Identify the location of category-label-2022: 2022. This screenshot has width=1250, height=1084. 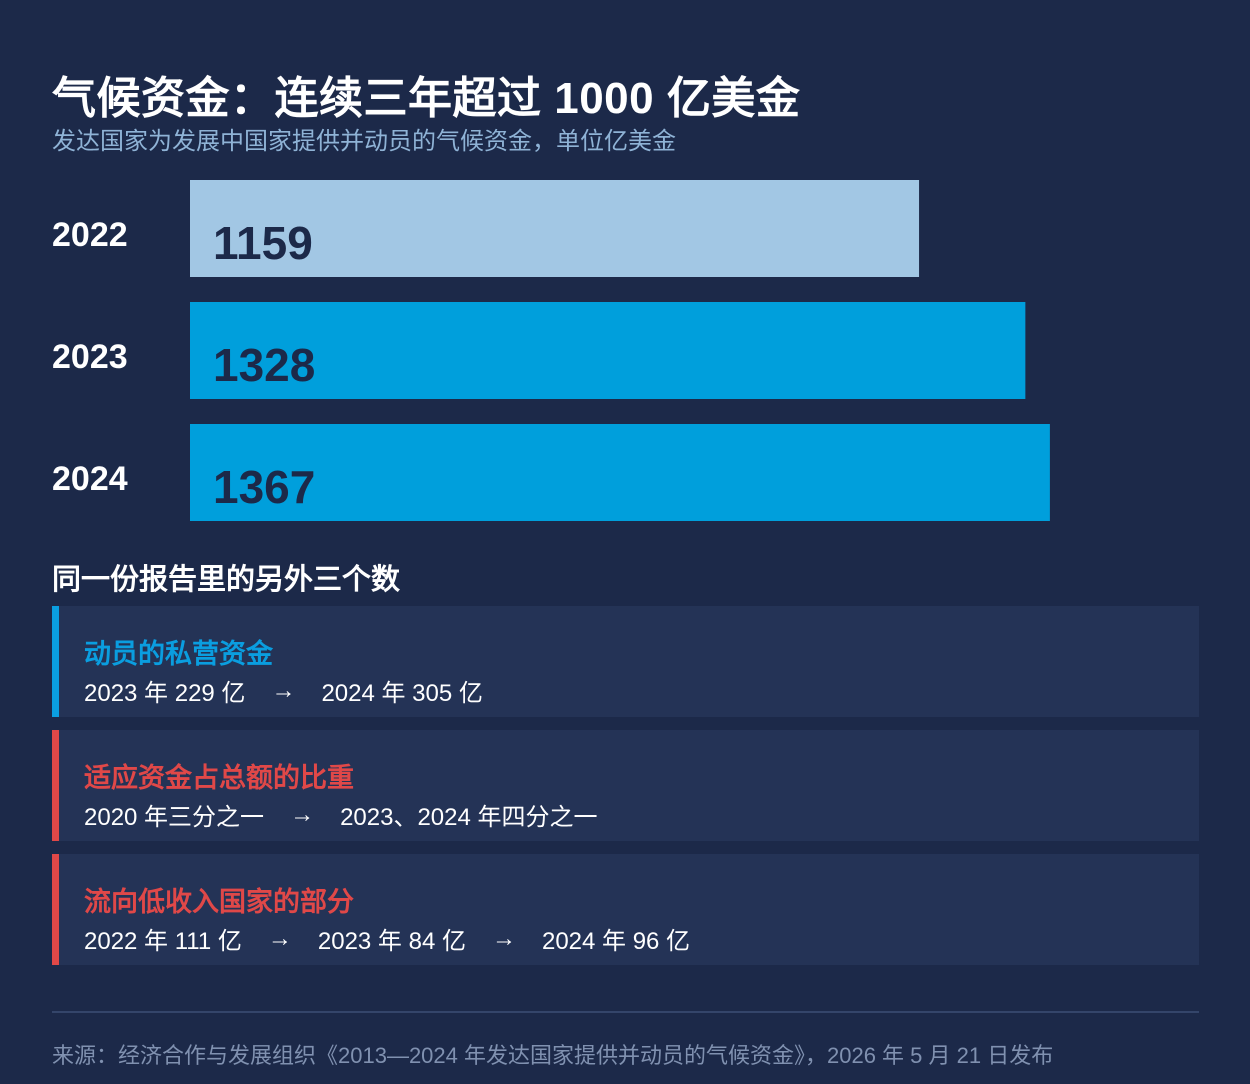
(90, 235).